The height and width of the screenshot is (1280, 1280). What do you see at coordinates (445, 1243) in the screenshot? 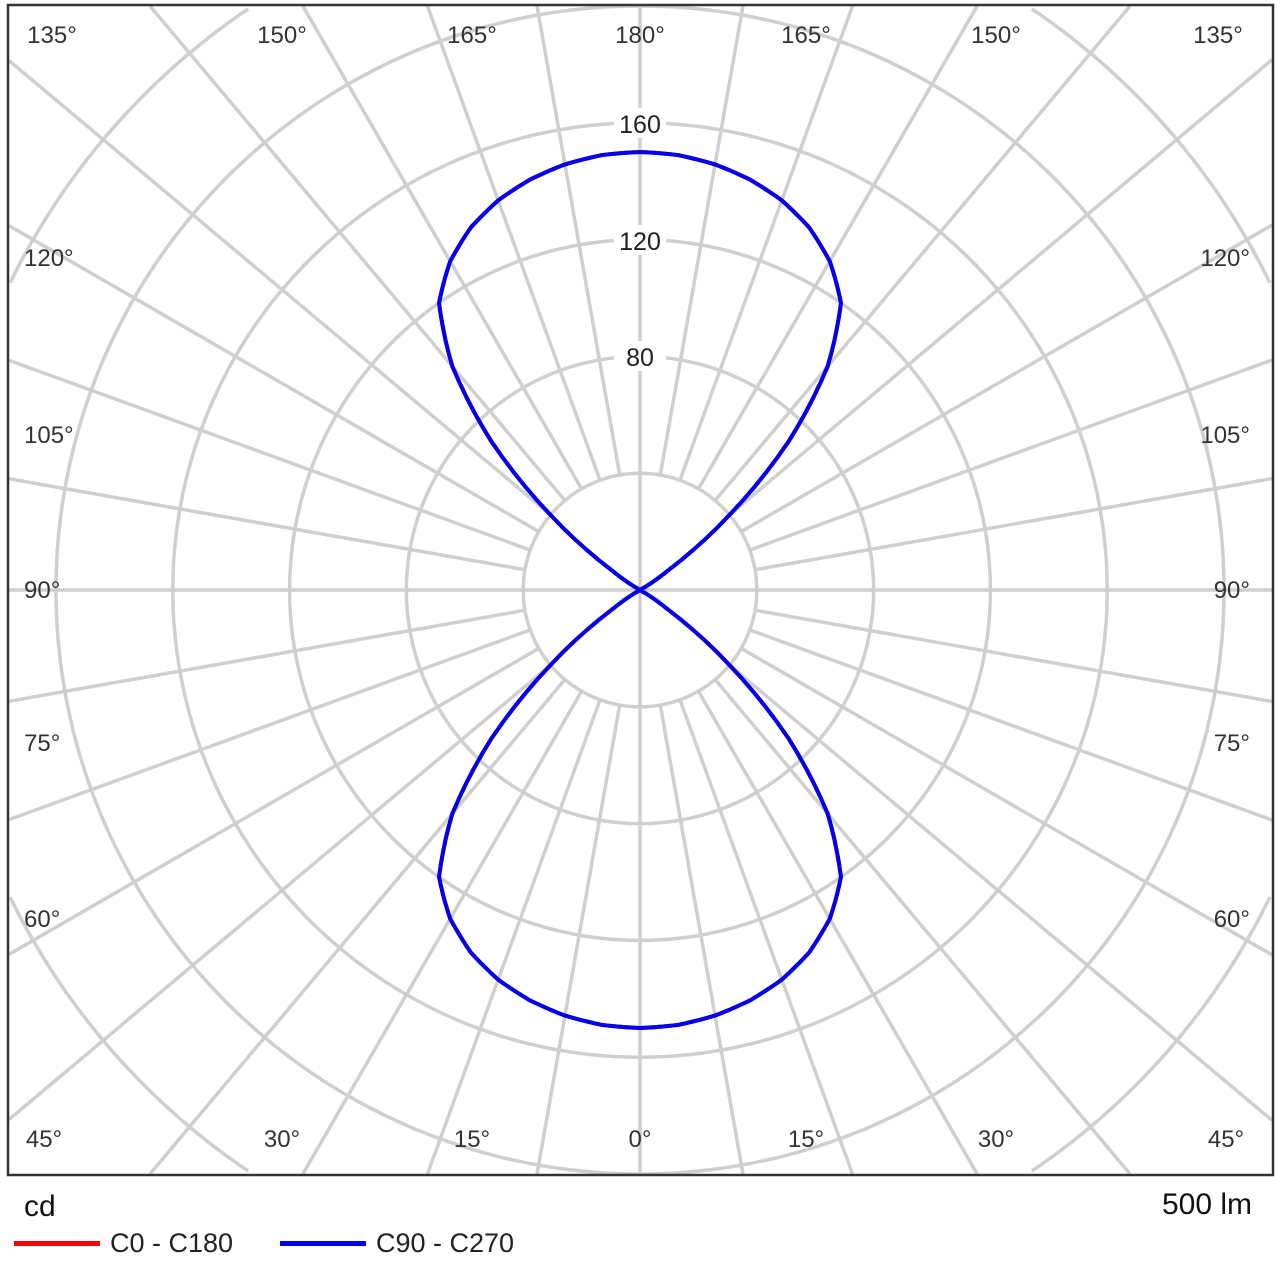
I see `legend-label: C90 - C270` at bounding box center [445, 1243].